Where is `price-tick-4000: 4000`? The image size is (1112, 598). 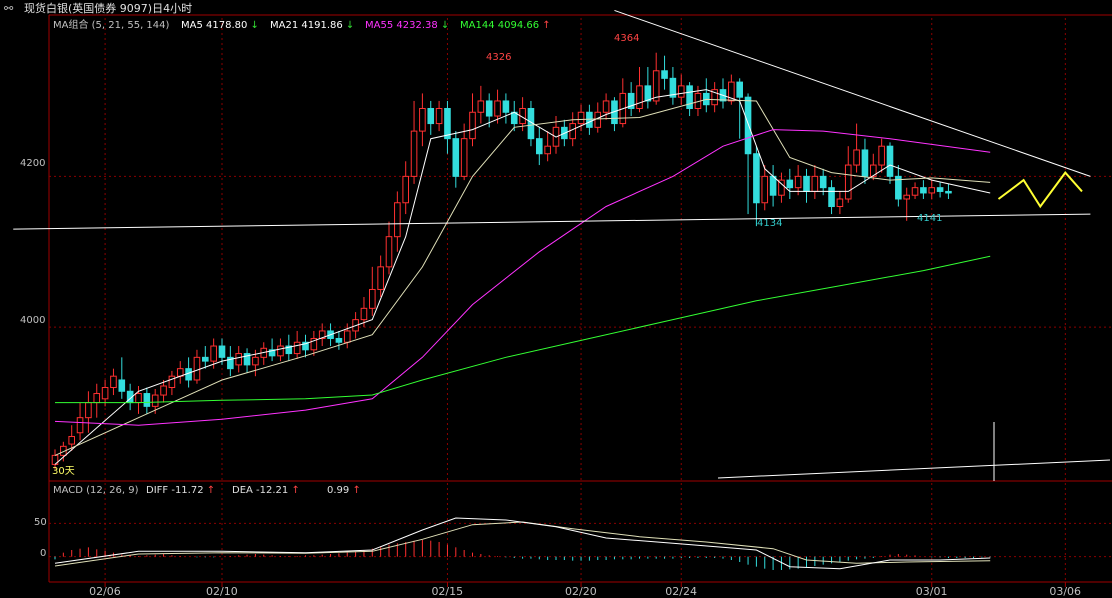 price-tick-4000: 4000 is located at coordinates (32, 320).